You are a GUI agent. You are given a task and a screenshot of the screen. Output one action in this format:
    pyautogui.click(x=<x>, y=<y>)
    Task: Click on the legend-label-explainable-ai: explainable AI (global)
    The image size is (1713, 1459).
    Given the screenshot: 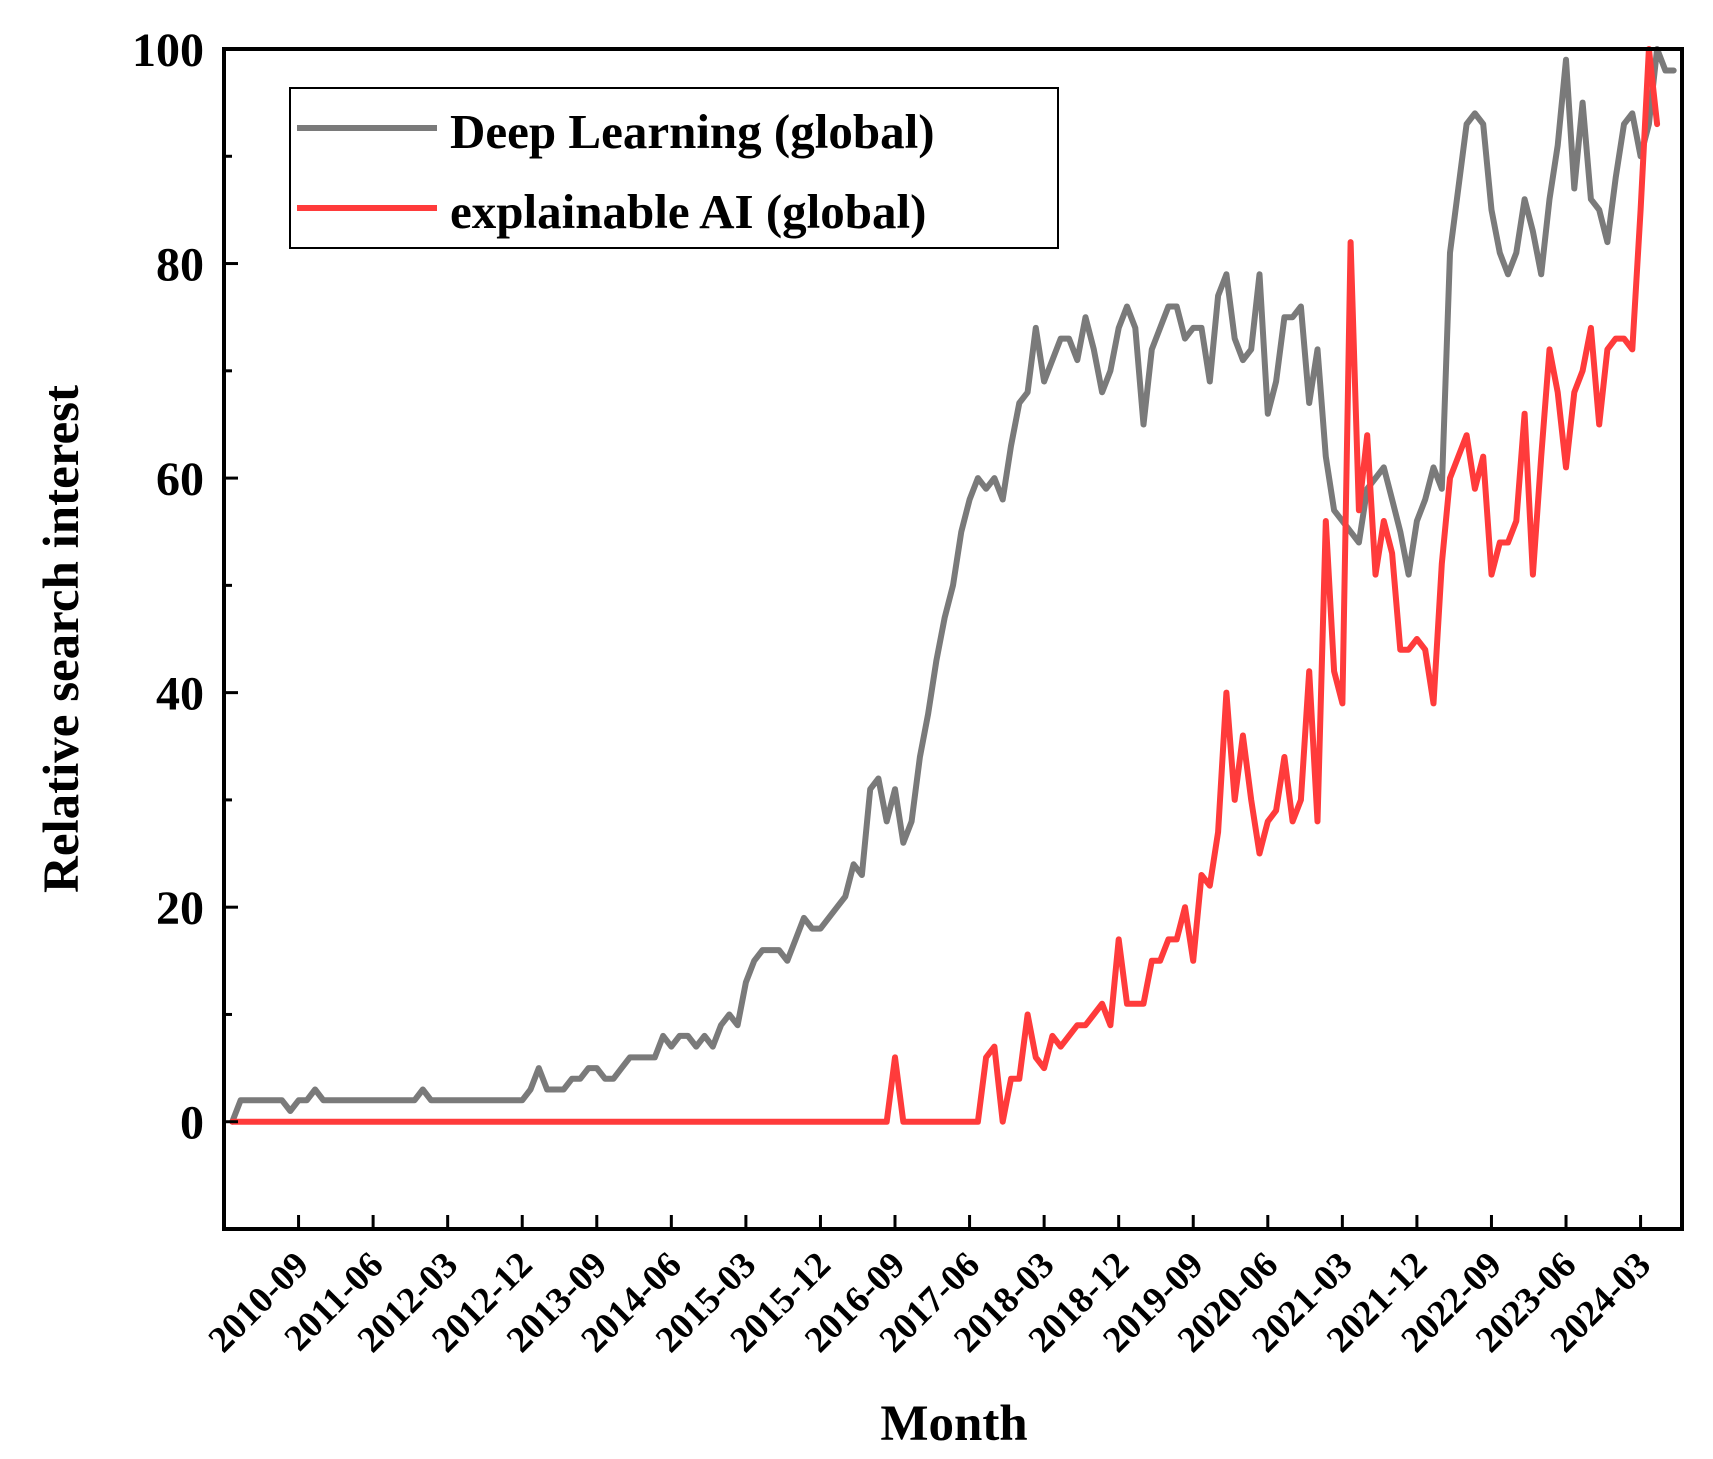 What is the action you would take?
    pyautogui.click(x=688, y=211)
    